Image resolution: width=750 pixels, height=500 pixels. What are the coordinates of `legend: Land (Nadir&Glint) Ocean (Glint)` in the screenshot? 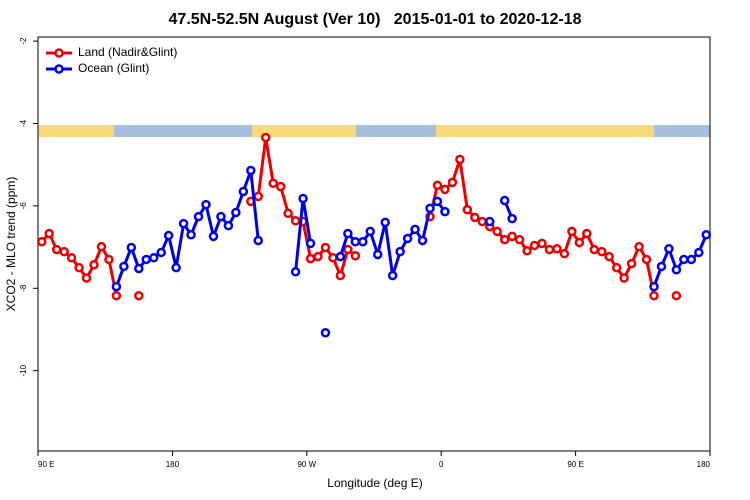 It's located at (111, 60).